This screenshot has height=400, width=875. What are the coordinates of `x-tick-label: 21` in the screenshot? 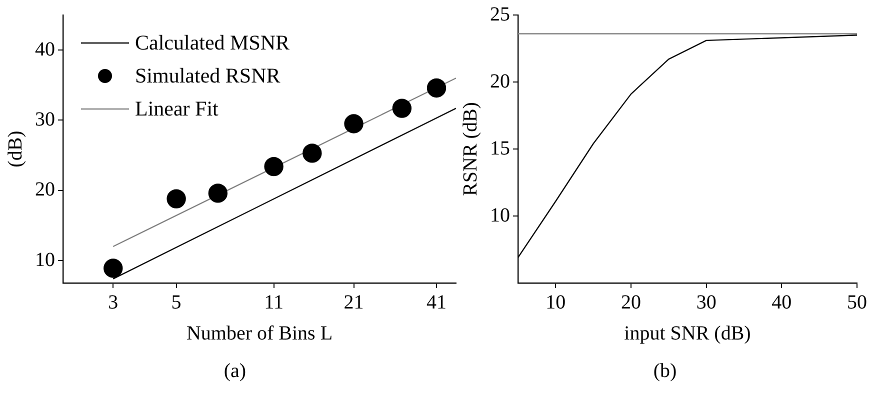 It's located at (354, 302).